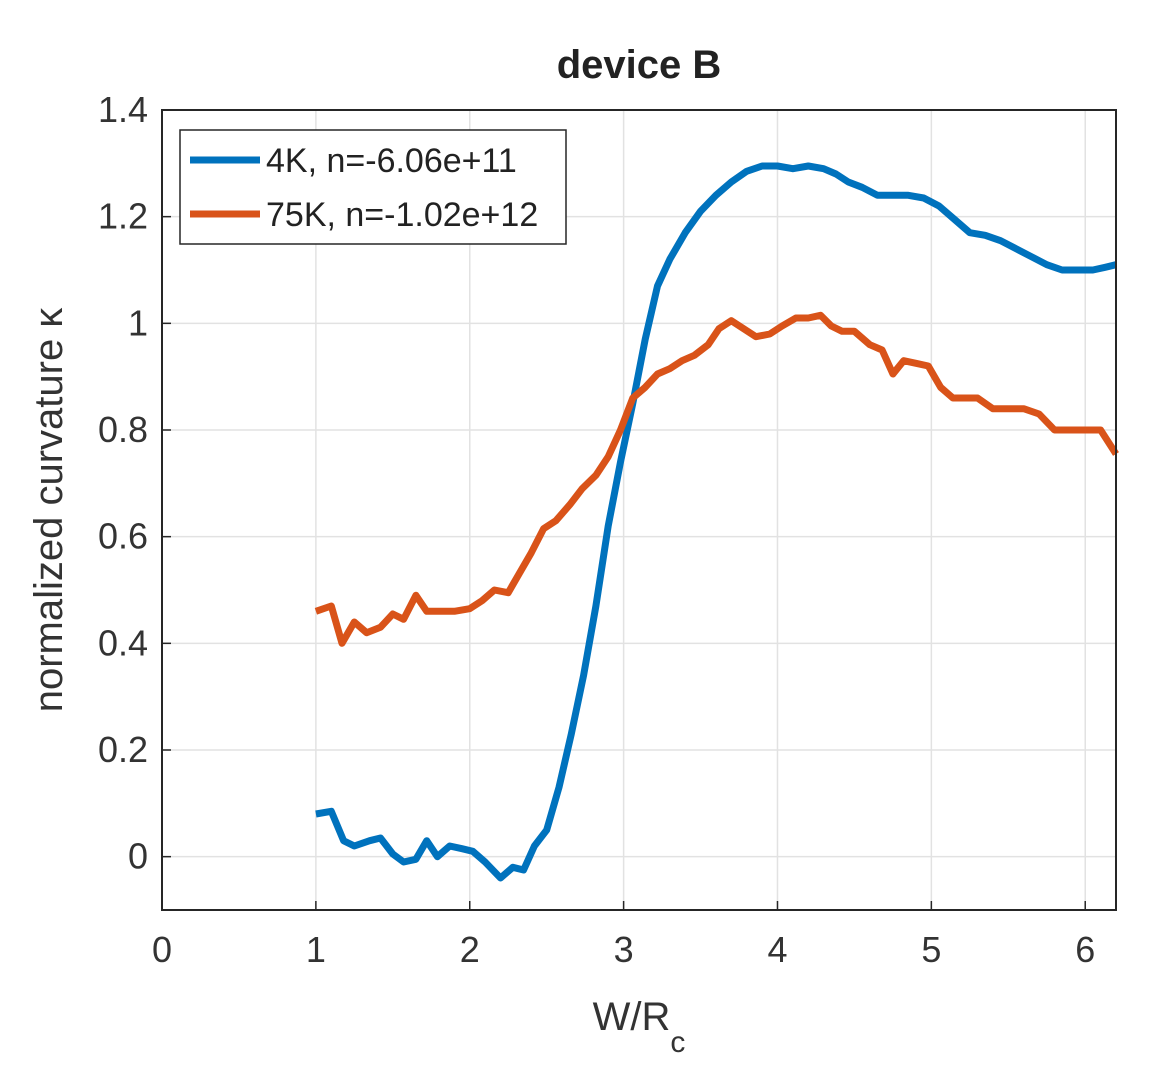 This screenshot has height=1076, width=1149. I want to click on x-tick-label: 1, so click(316, 949).